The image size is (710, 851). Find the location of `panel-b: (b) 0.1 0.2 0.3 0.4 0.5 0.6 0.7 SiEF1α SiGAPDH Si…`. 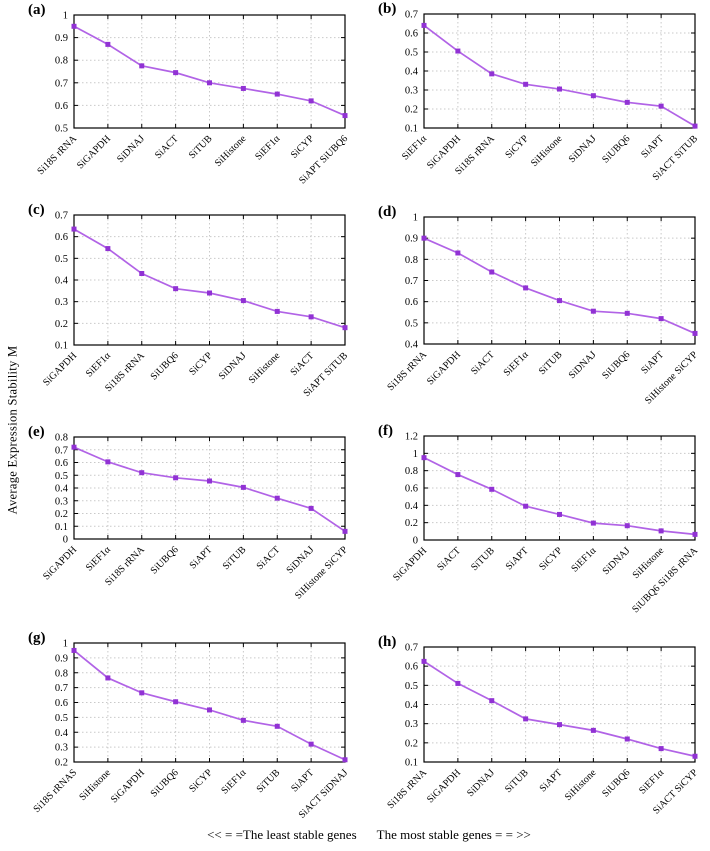

panel-b: (b) 0.1 0.2 0.3 0.4 0.5 0.6 0.7 SiEF1α SiGAPDH Si… is located at coordinates (532, 100).